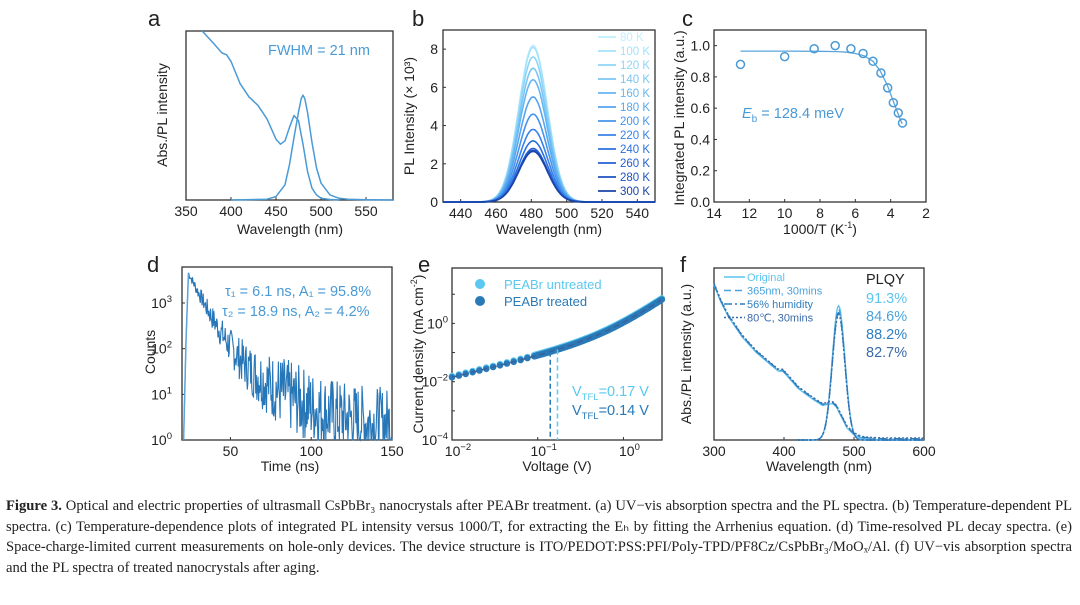  What do you see at coordinates (610, 412) in the screenshot?
I see `vtfl-treated-label: VTFL=0.14 V` at bounding box center [610, 412].